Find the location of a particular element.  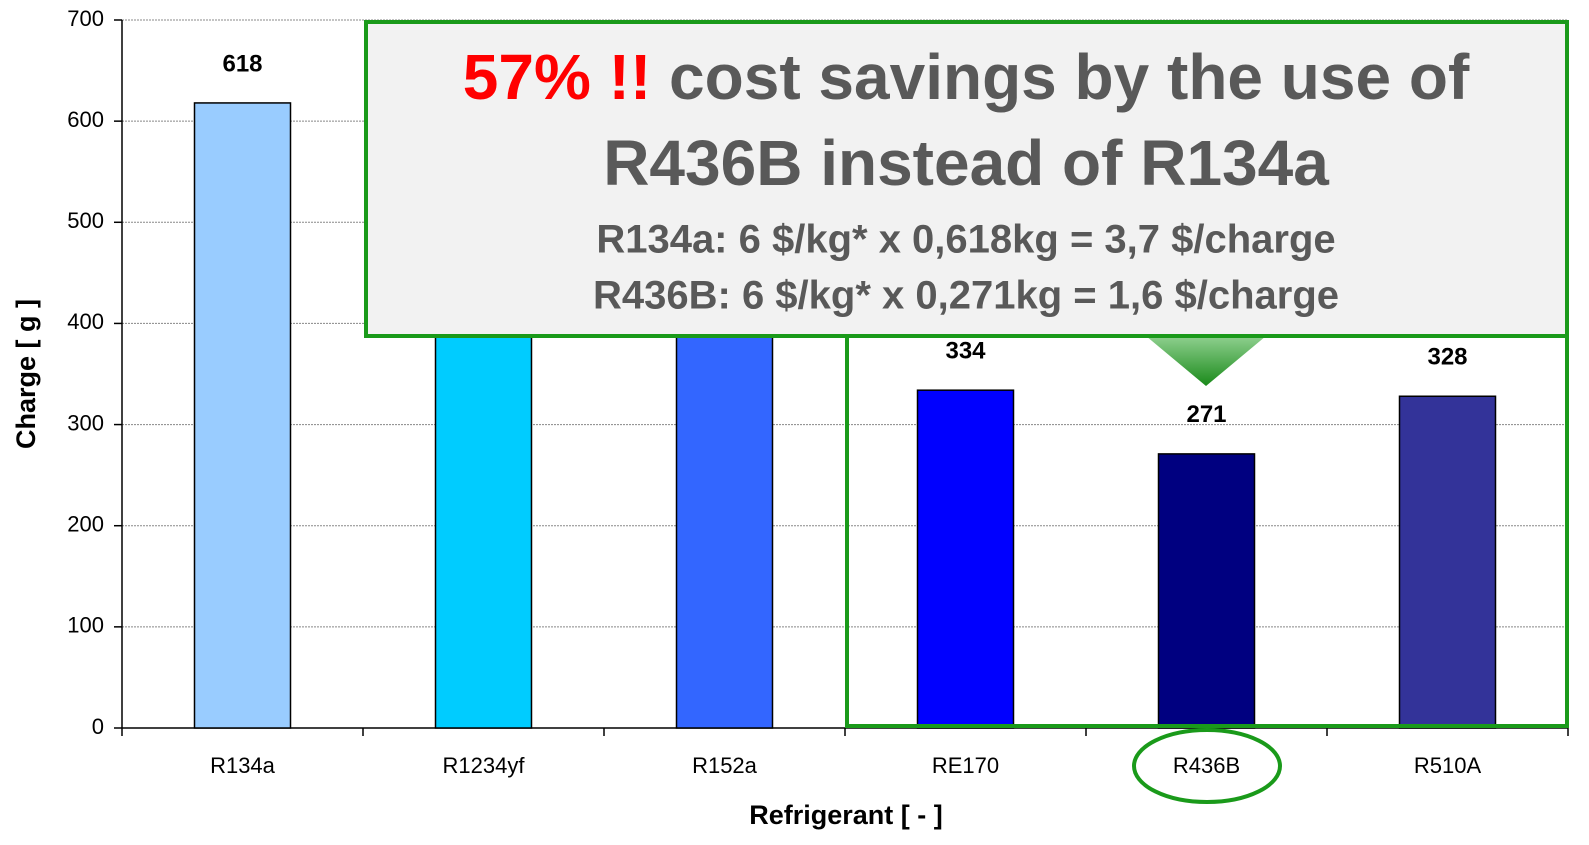

x-tick-label: R1234yf is located at coordinates (484, 765).